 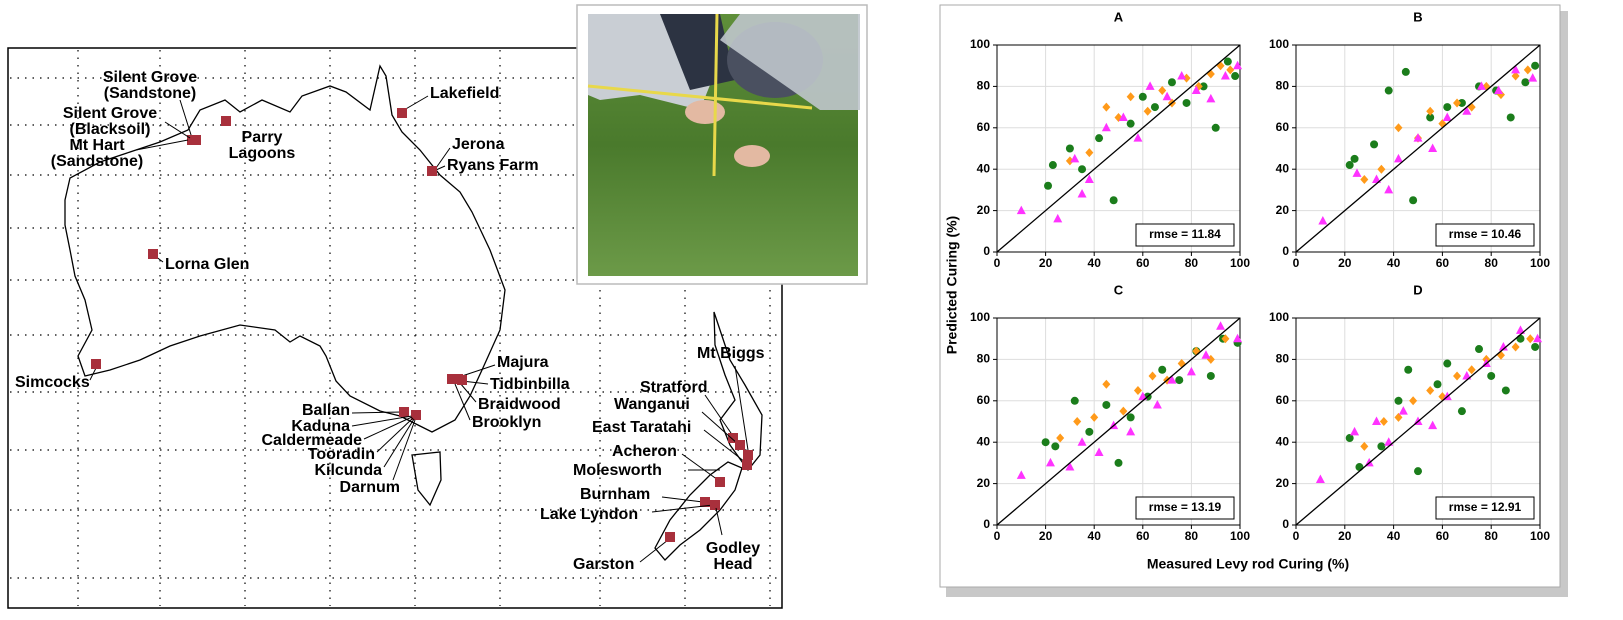 What do you see at coordinates (644, 451) in the screenshot?
I see `site-label: Acheron` at bounding box center [644, 451].